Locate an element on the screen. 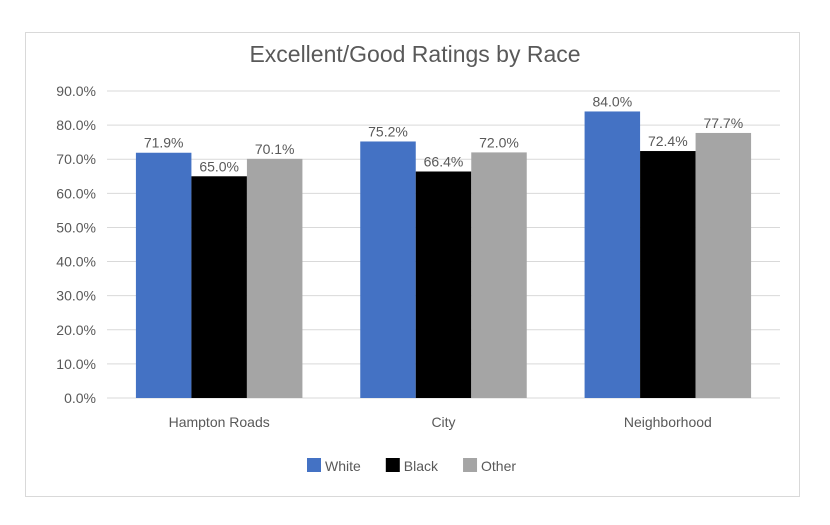  data-label: 84.0% is located at coordinates (612, 101).